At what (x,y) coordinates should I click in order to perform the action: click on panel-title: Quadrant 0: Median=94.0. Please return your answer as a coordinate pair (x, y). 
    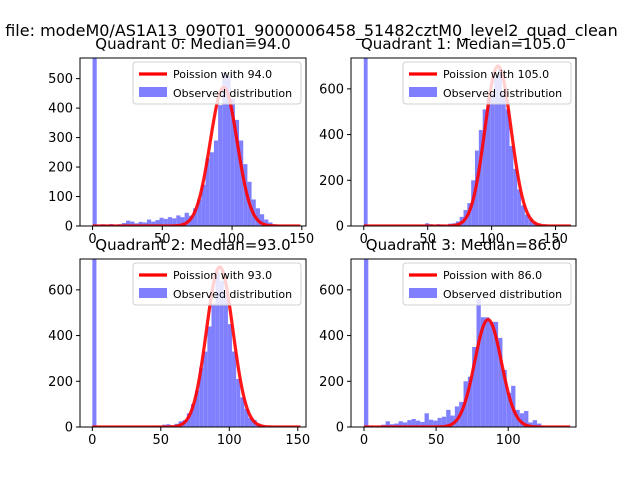
    Looking at the image, I should click on (192, 44).